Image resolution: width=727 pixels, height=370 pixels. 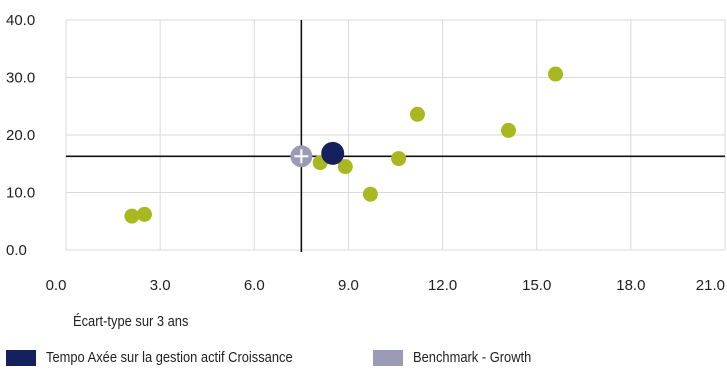 I want to click on x-tick-label: 9.0, so click(x=348, y=285).